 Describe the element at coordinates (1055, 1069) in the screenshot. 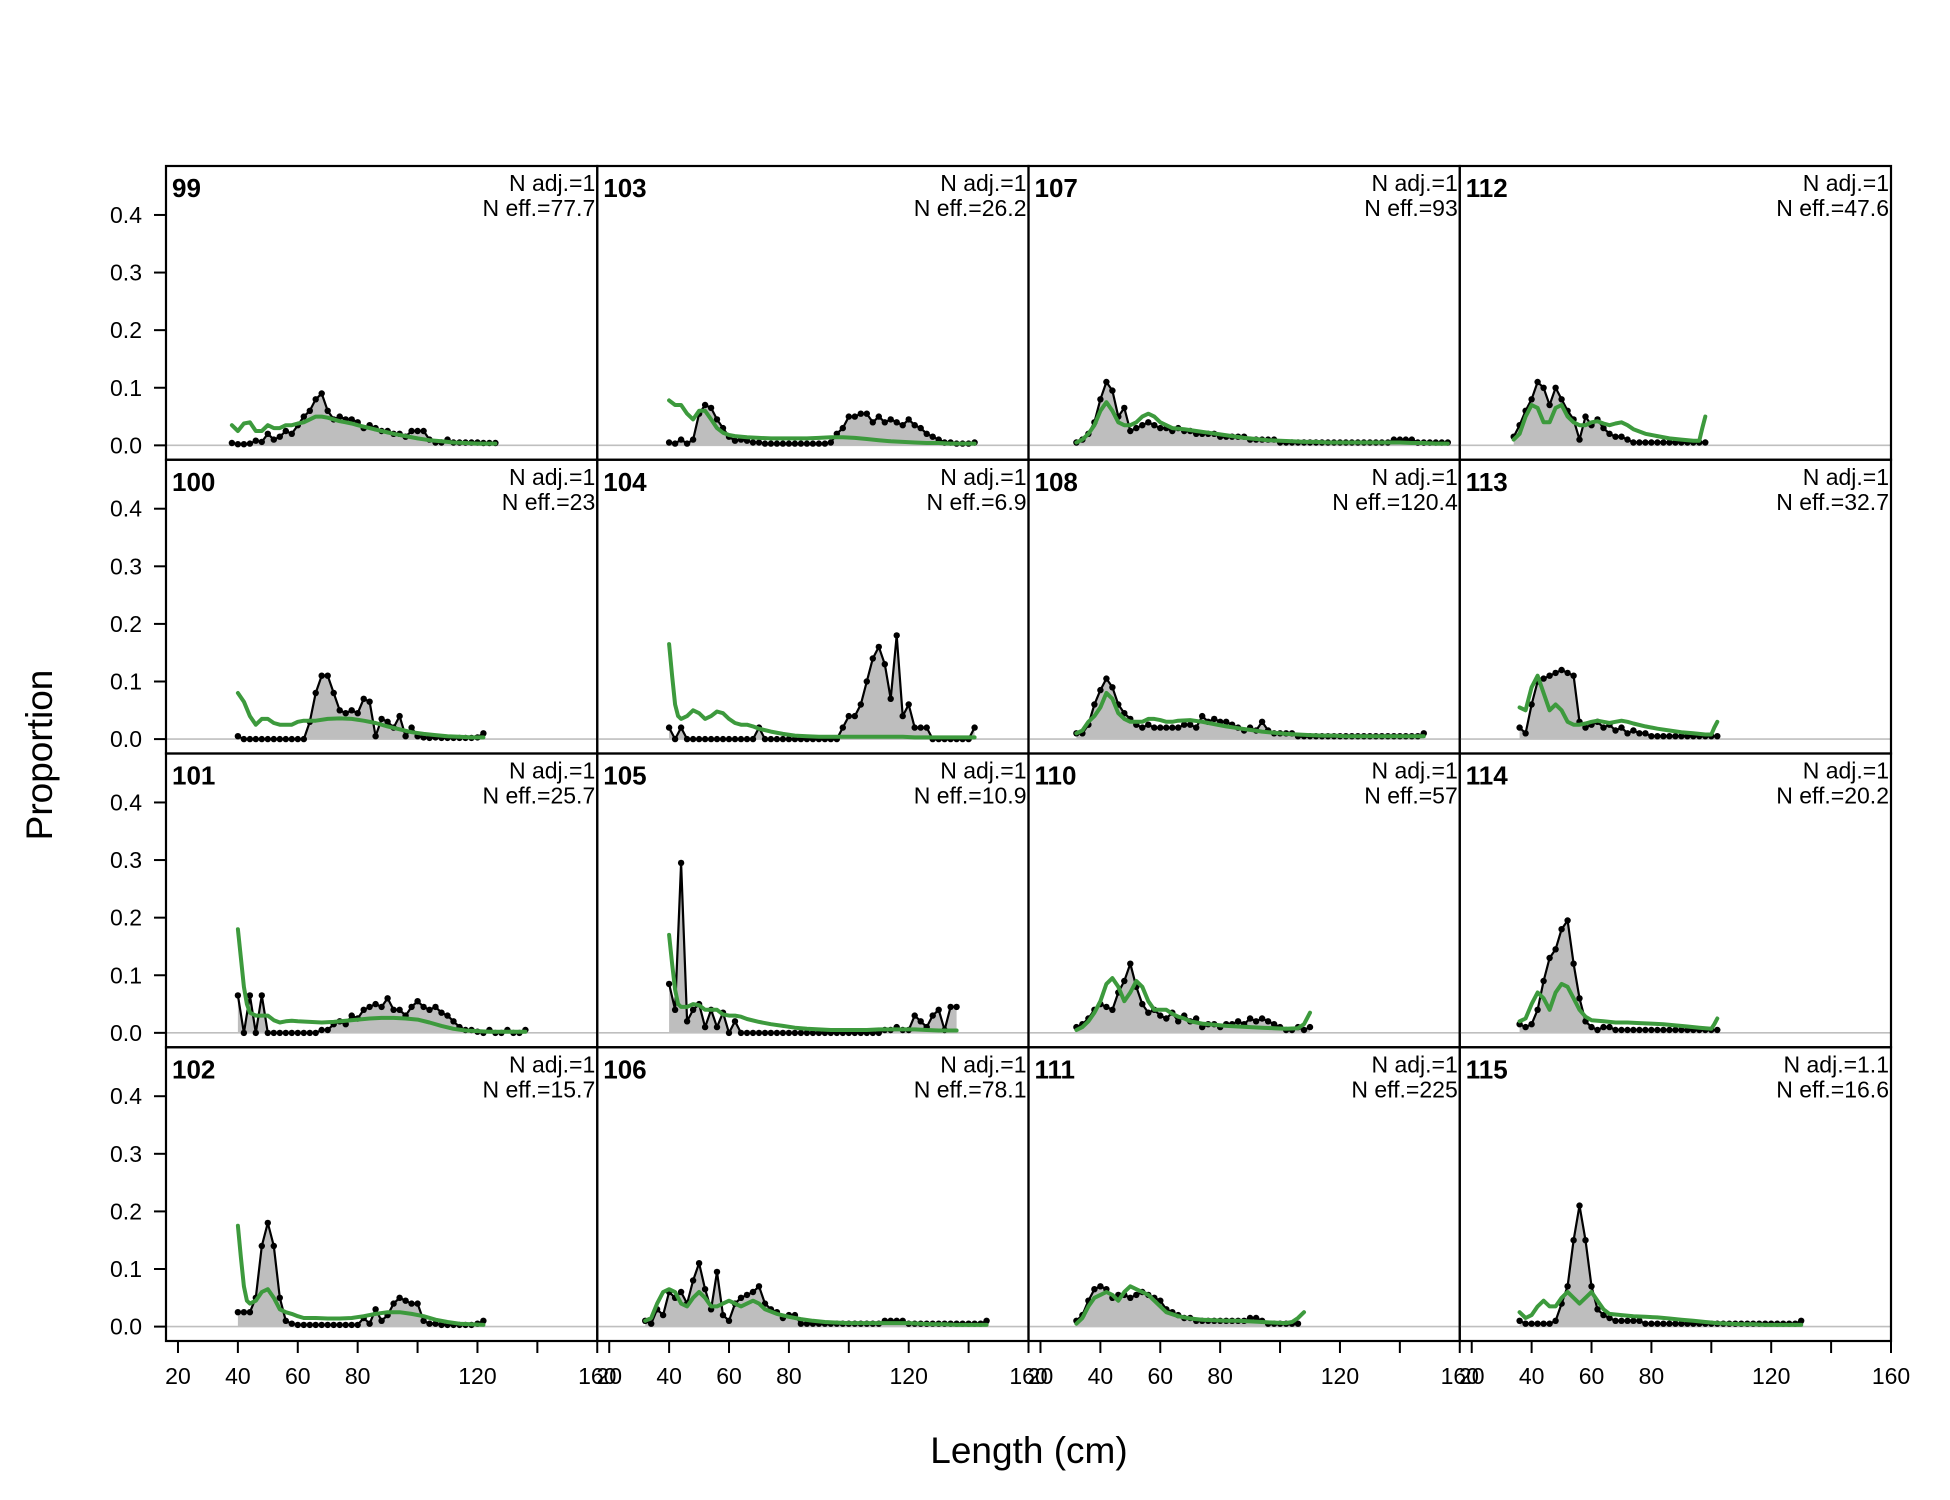

I see `panel-label: 111` at that location.